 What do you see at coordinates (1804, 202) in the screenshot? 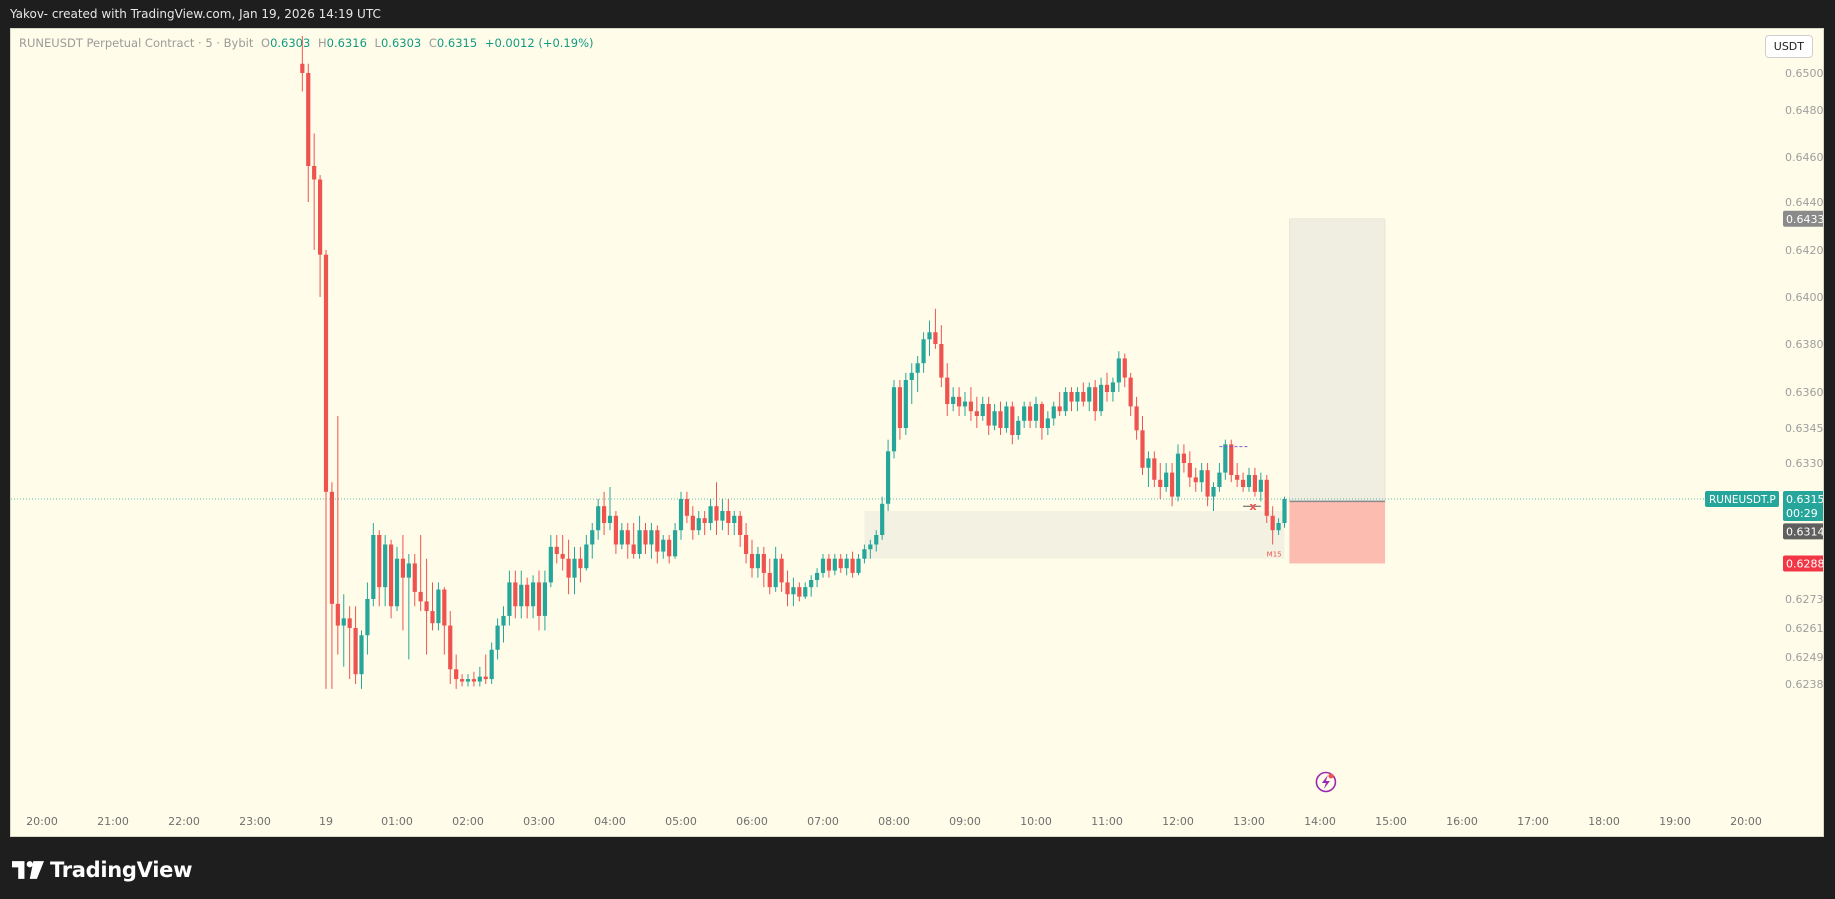
I see `price-tick: 0.6440` at bounding box center [1804, 202].